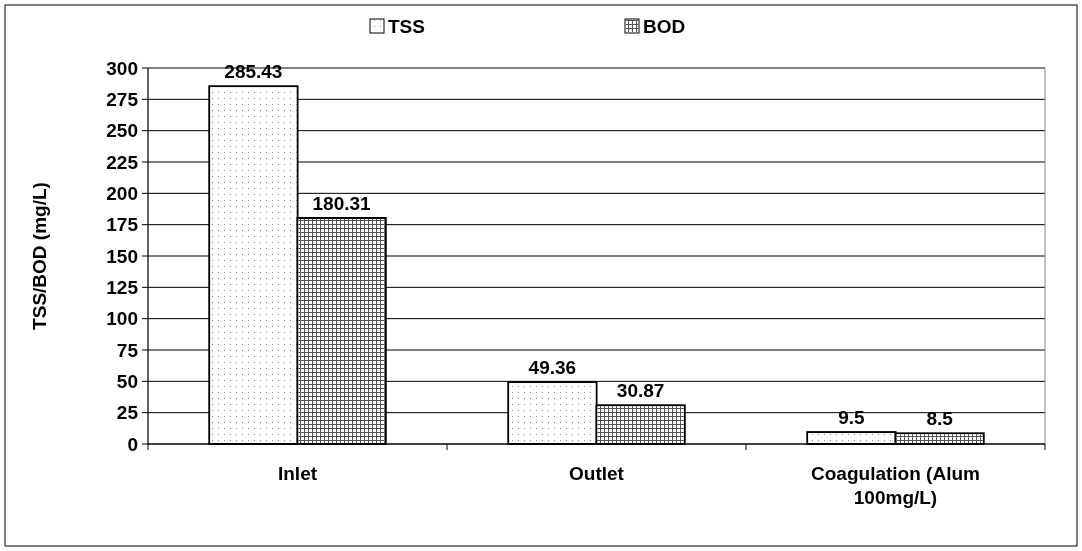 The height and width of the screenshot is (551, 1082). What do you see at coordinates (640, 391) in the screenshot?
I see `data-label: 30.87` at bounding box center [640, 391].